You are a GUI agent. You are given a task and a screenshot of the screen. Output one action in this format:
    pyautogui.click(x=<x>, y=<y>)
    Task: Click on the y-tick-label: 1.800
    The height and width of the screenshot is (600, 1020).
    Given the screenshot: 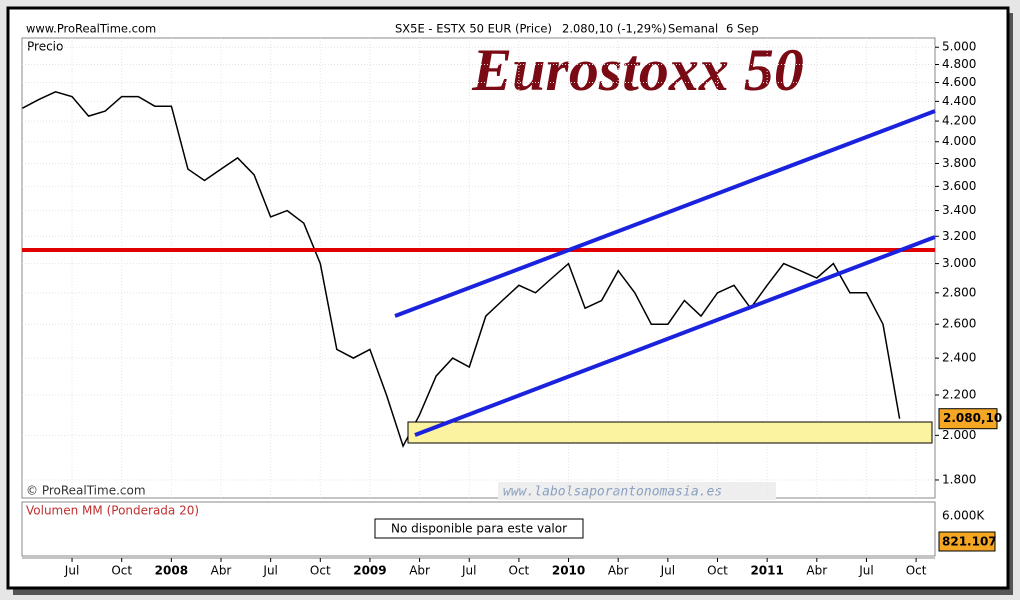 What is the action you would take?
    pyautogui.click(x=959, y=479)
    